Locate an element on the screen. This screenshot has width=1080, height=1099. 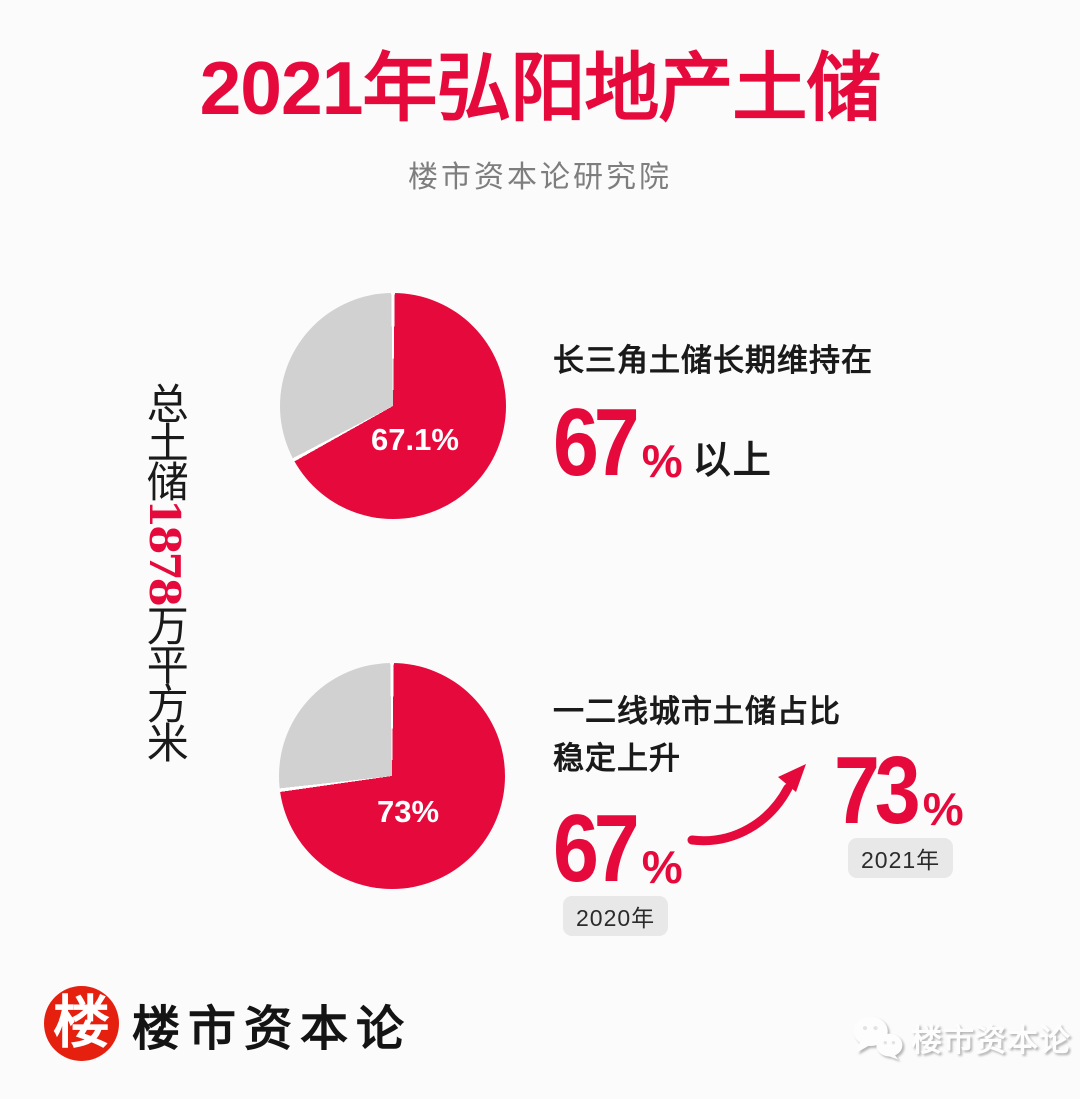
brand-logo-char: 楼 is located at coordinates (81, 1023).